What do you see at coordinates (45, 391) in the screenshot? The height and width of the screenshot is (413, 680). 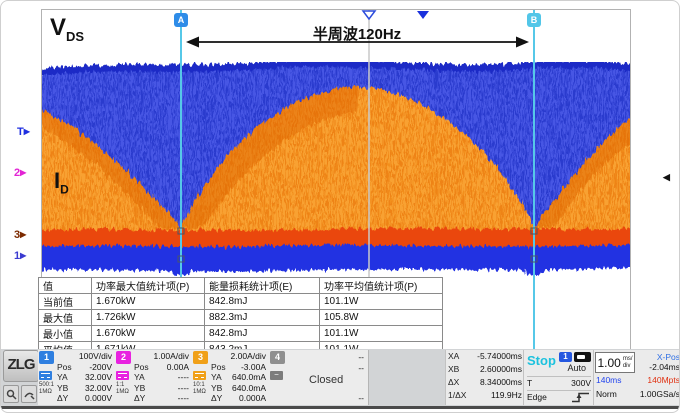 I see `impedance: 1MΩ` at bounding box center [45, 391].